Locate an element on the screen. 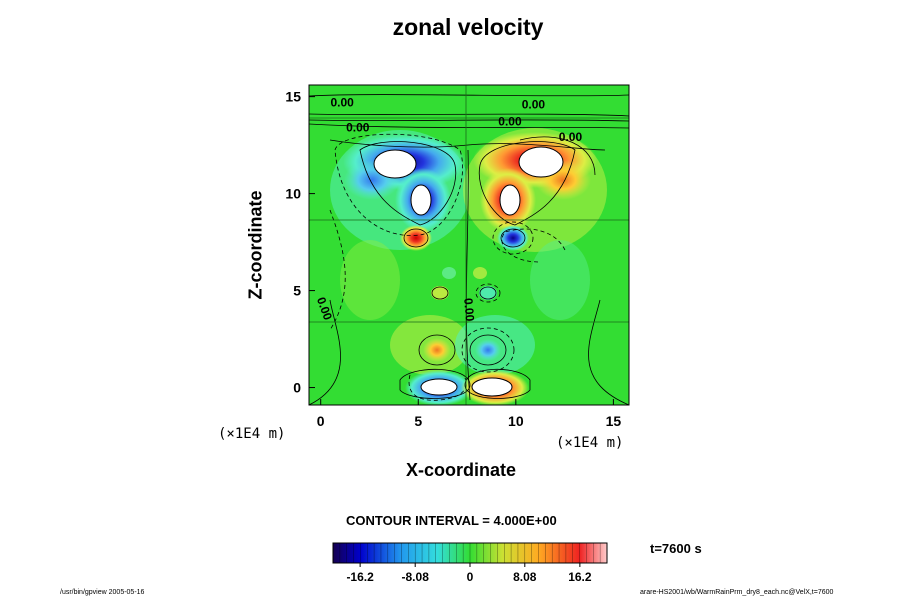 The width and height of the screenshot is (900, 600). colorbar-tick-label: 0 is located at coordinates (470, 577).